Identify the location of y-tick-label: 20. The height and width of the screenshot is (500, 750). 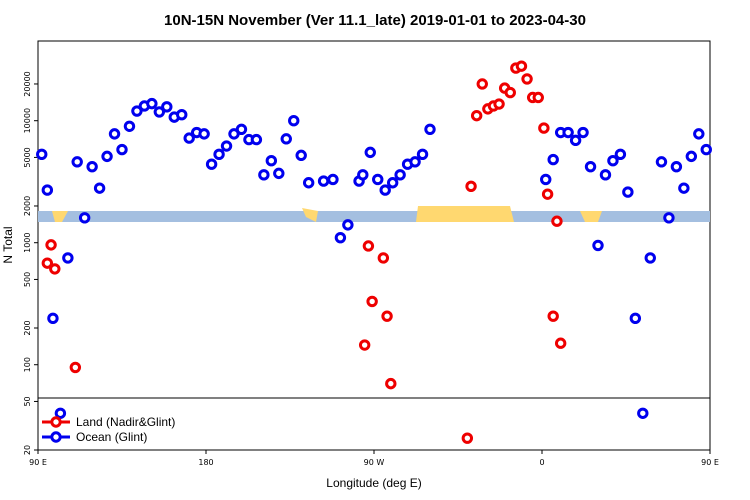
(27, 450).